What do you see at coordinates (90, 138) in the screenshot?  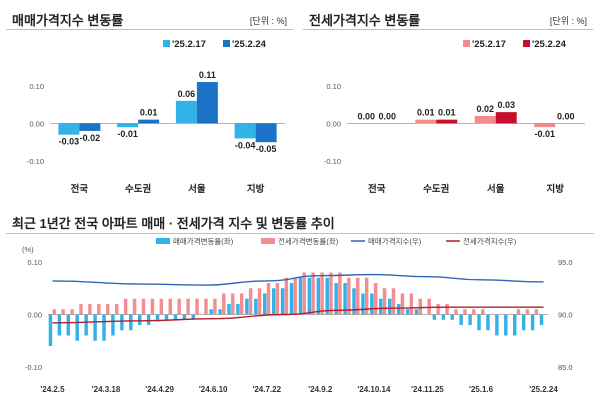 I see `sales-data-label: -0.02` at bounding box center [90, 138].